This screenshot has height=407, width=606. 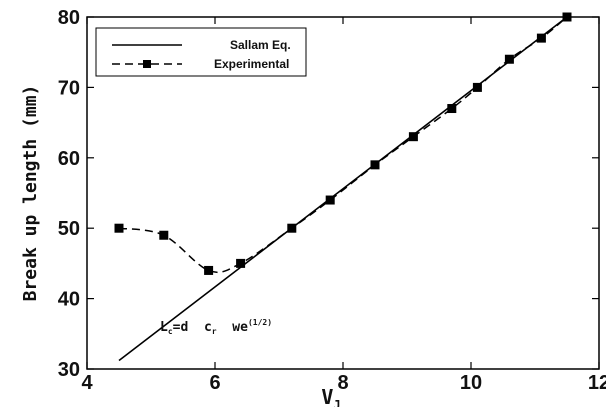 What do you see at coordinates (214, 383) in the screenshot?
I see `x-tick-label: 6` at bounding box center [214, 383].